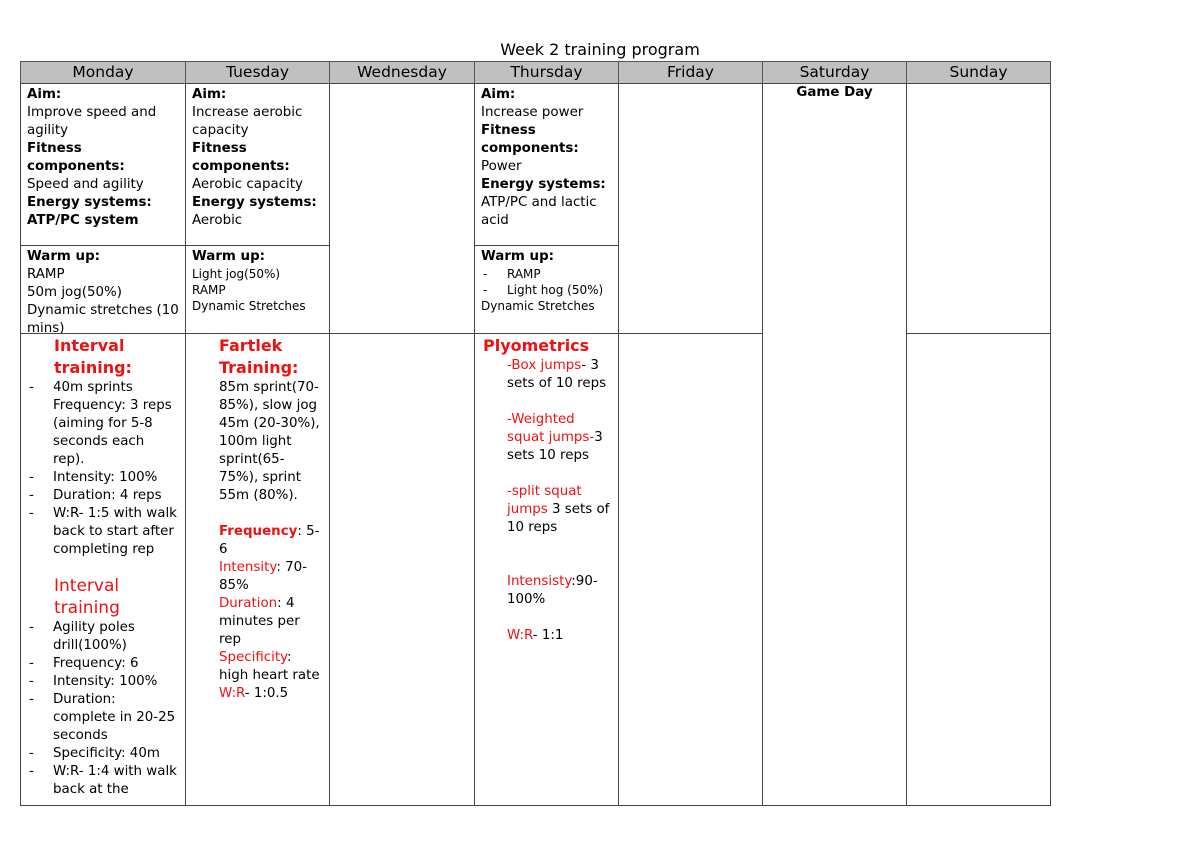 Image resolution: width=1200 pixels, height=849 pixels. I want to click on detail-value: : 70-85%, so click(263, 576).